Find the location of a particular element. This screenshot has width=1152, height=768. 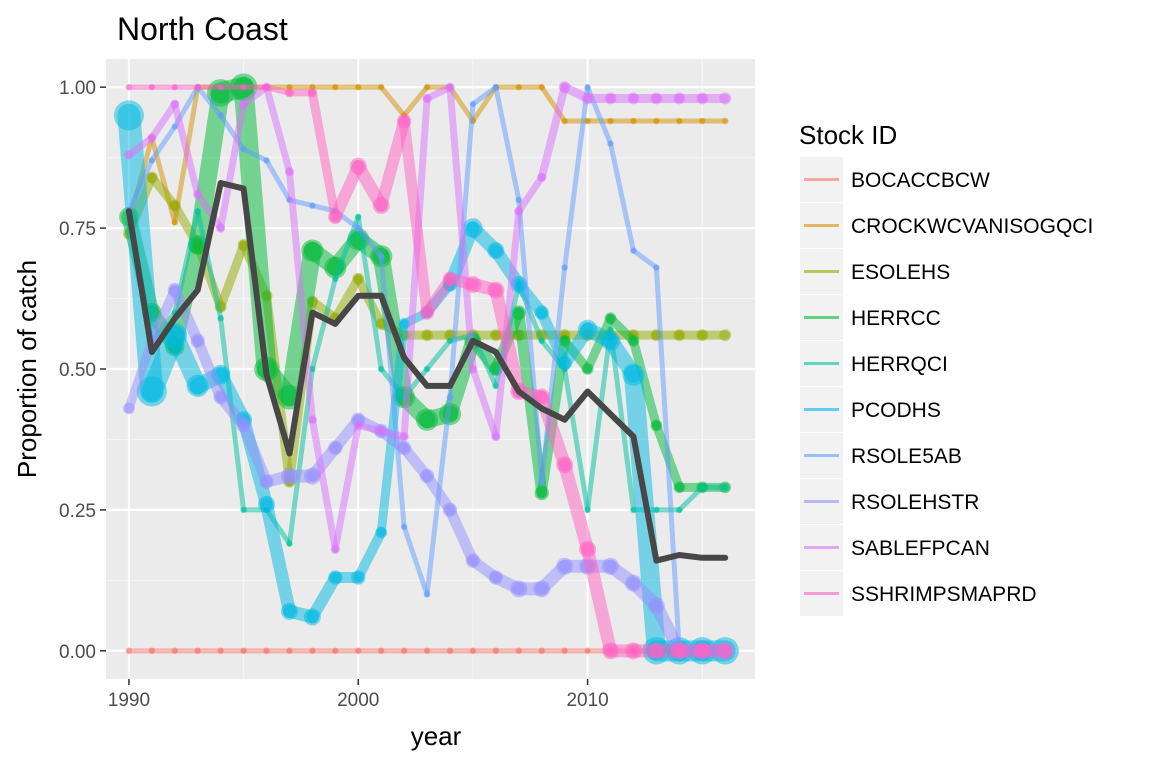

x-tick-label: 2010 is located at coordinates (587, 700).